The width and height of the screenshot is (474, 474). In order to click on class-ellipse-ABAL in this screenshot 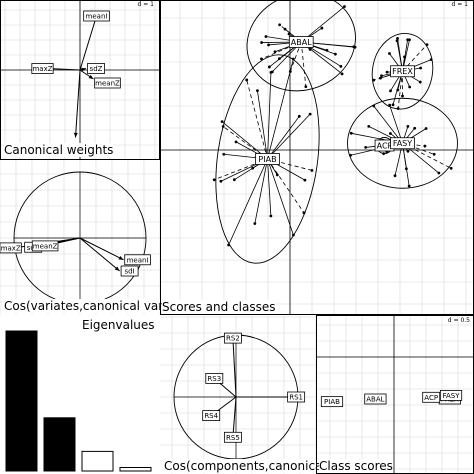, I will do `click(301, 46)`.